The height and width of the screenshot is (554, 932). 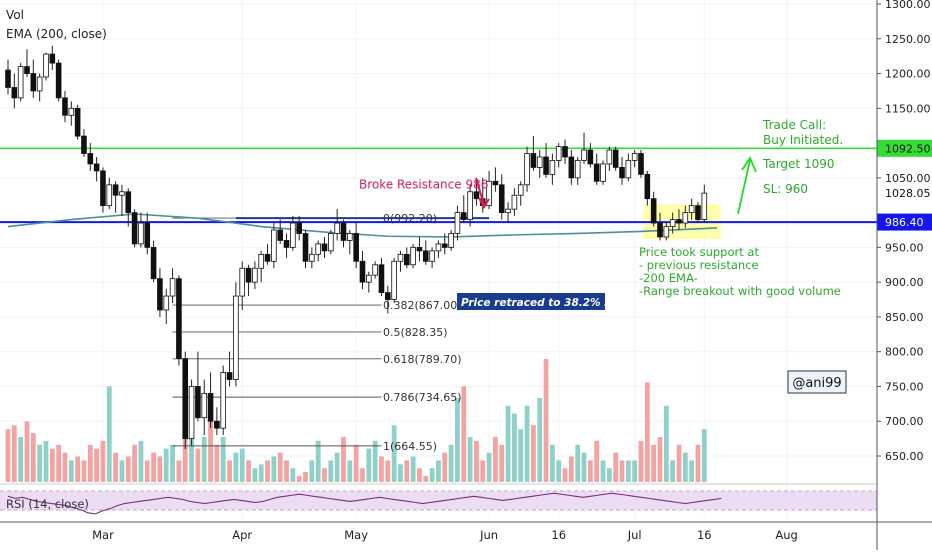 I want to click on y-tick-label-5: 950.00, so click(x=904, y=247).